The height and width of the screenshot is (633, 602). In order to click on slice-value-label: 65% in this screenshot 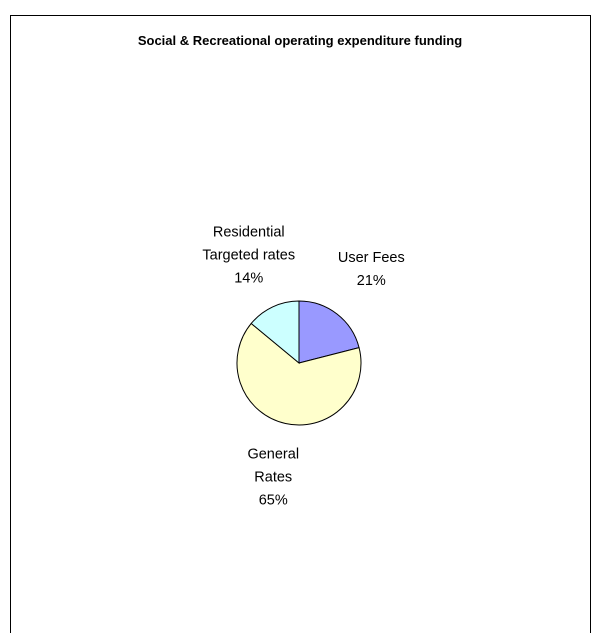, I will do `click(273, 500)`.